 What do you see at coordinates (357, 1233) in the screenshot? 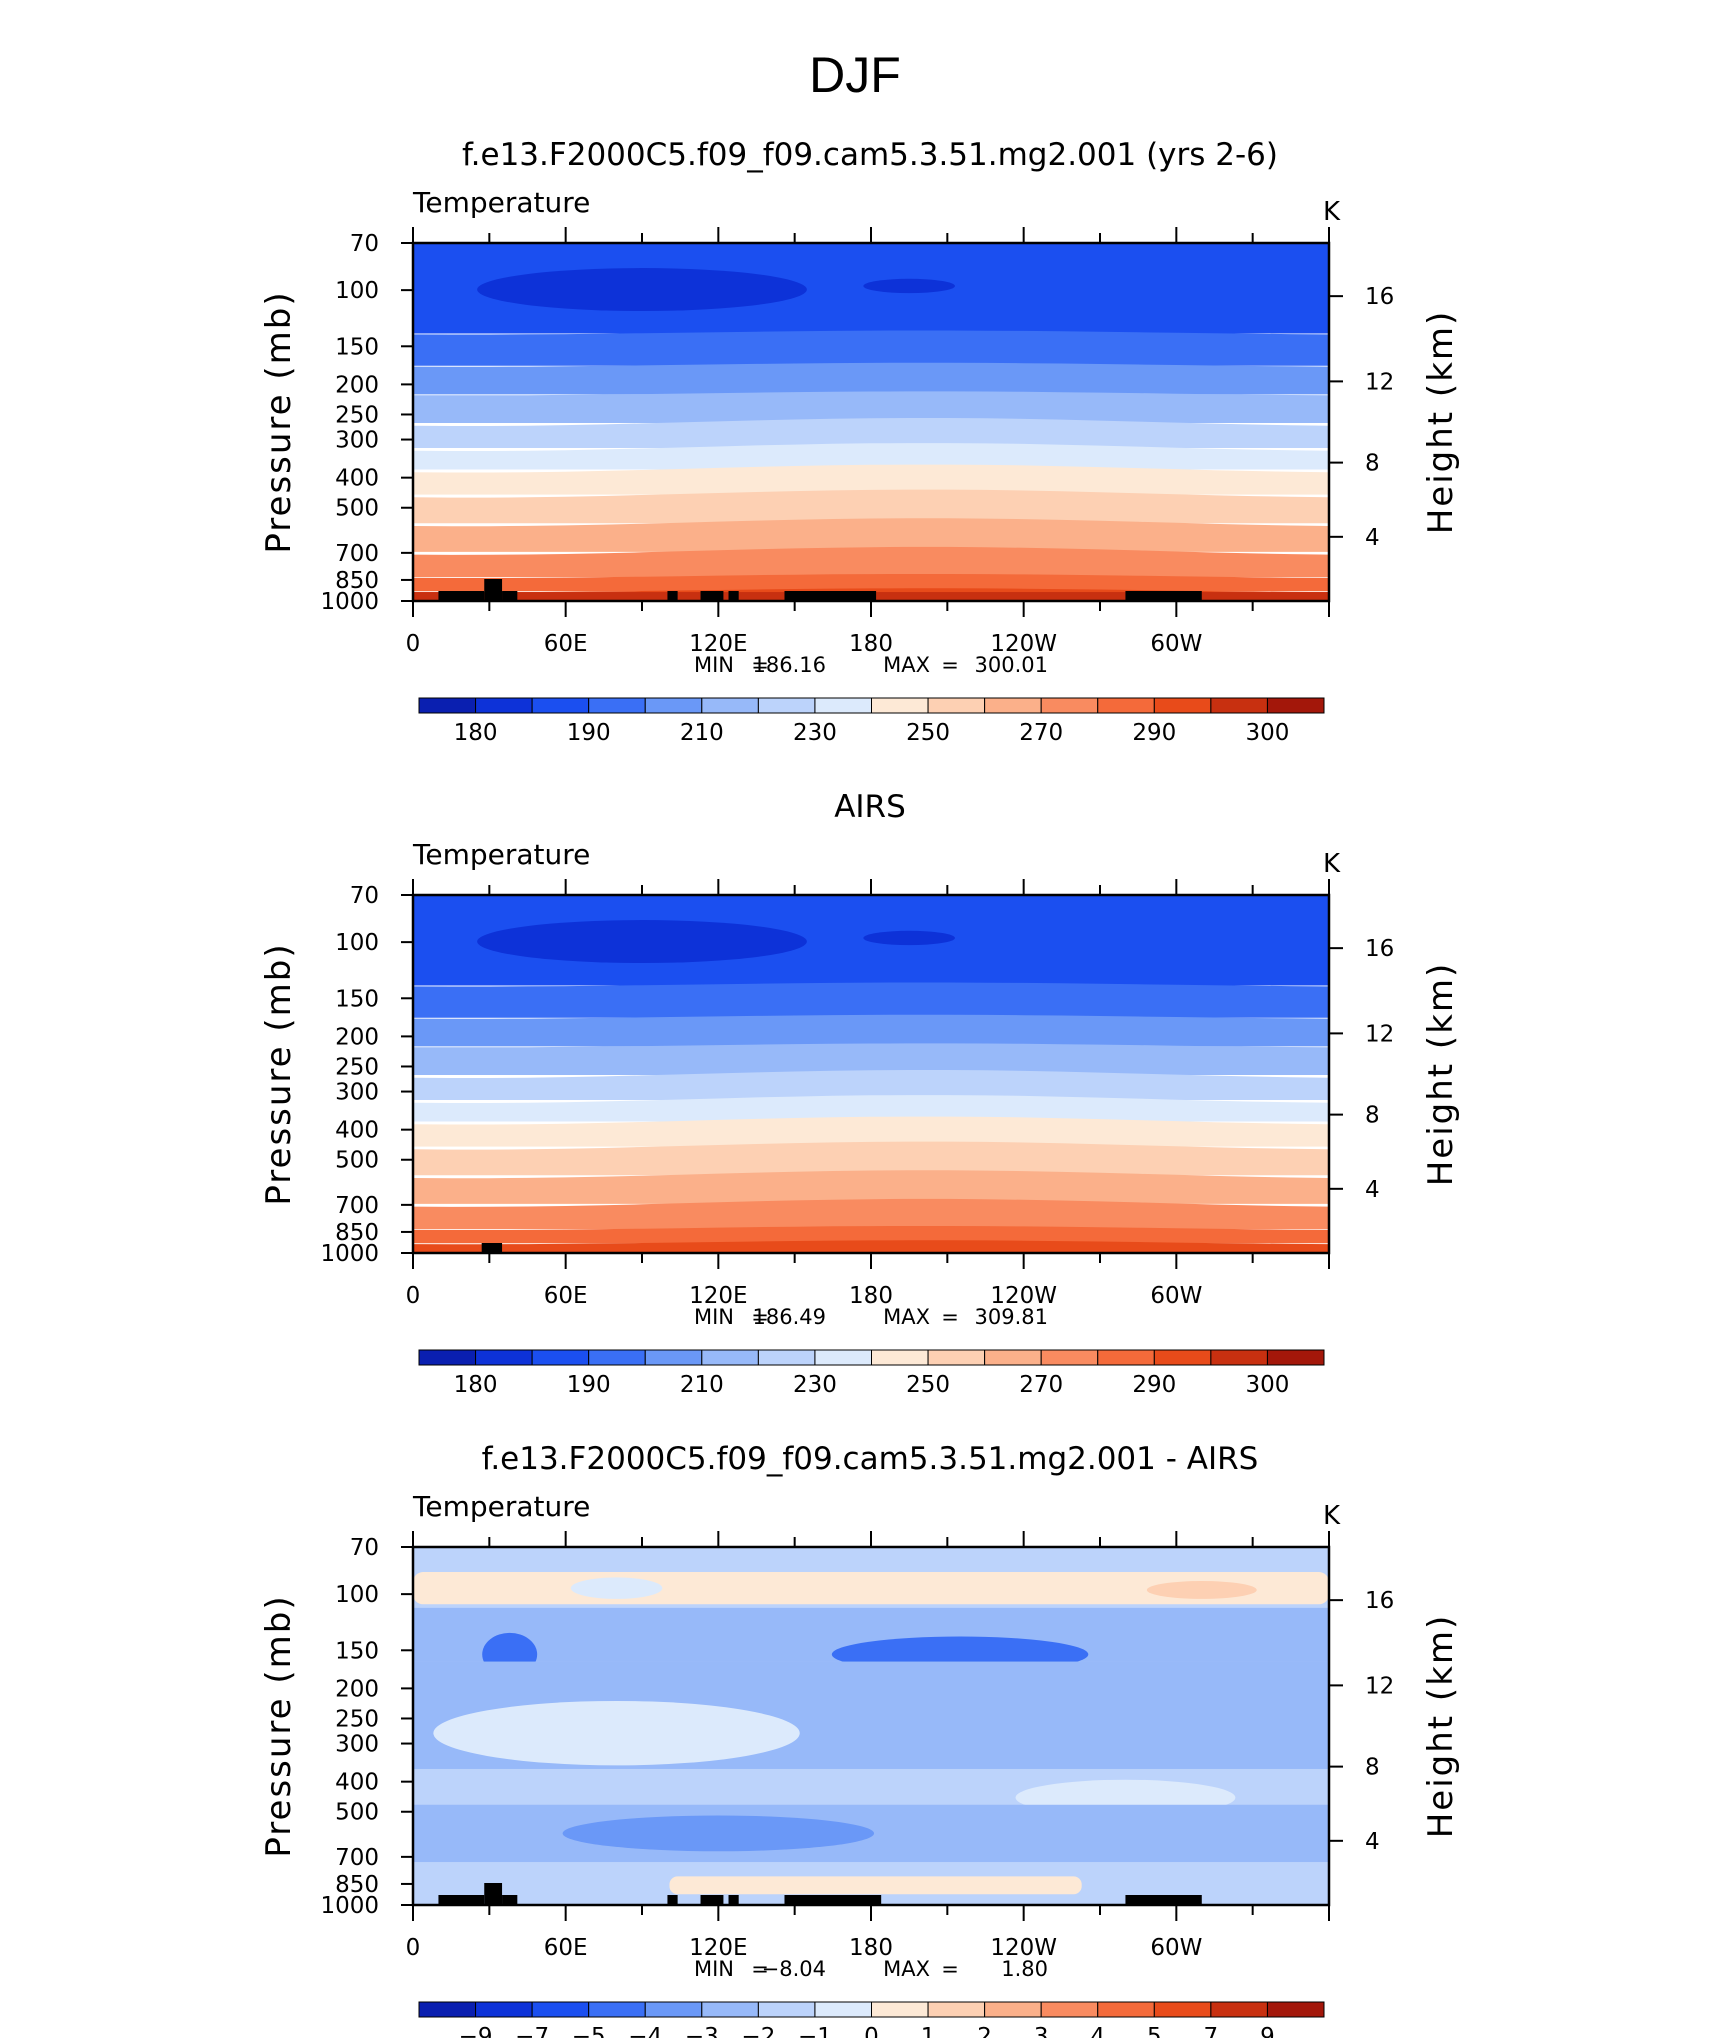
I see `y-tick-label: 850` at bounding box center [357, 1233].